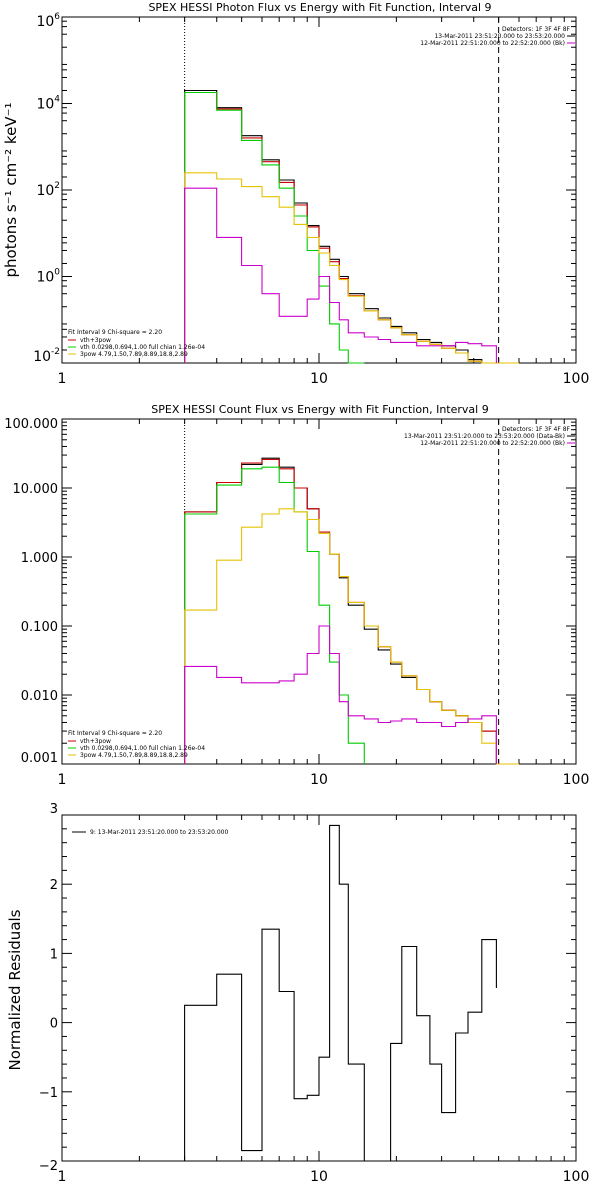  I want to click on photon-flux-legend-vth3pow: vth+3pow, so click(95, 340).